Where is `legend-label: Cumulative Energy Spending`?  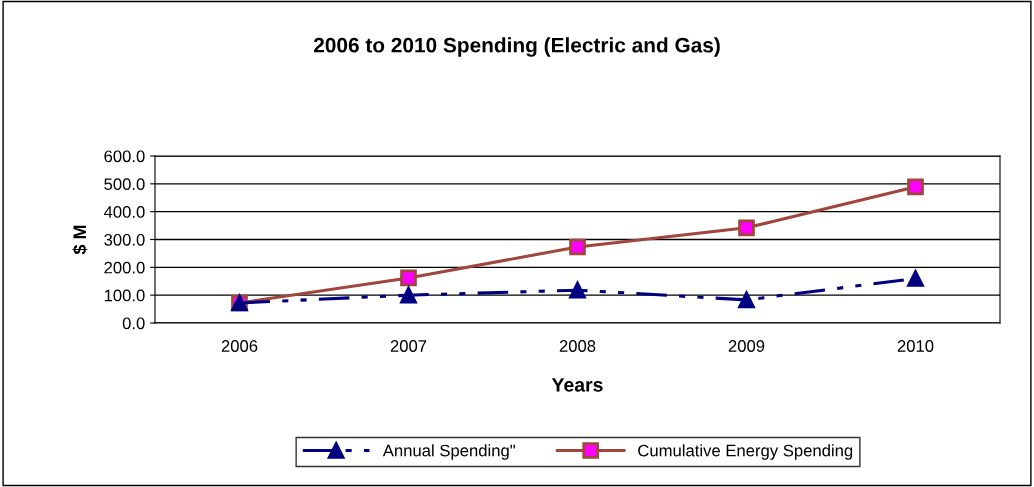 legend-label: Cumulative Energy Spending is located at coordinates (745, 452).